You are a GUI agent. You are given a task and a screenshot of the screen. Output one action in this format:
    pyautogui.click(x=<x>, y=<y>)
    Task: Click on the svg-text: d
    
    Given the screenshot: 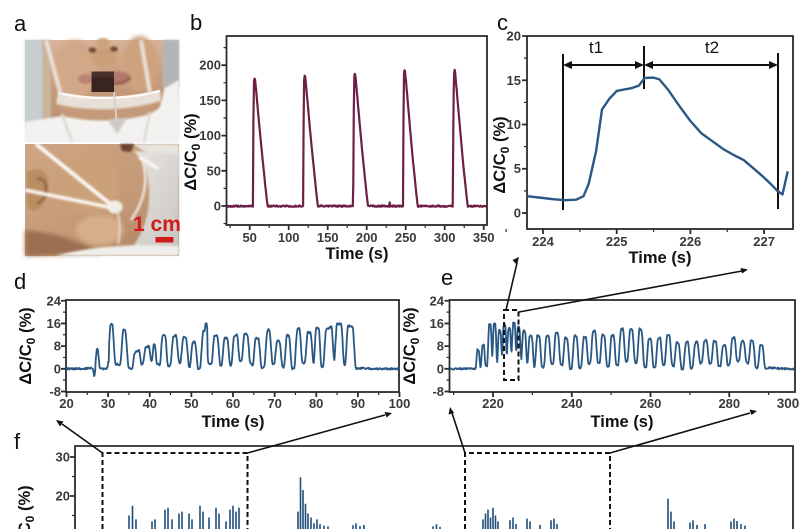 What is the action you would take?
    pyautogui.click(x=20, y=281)
    